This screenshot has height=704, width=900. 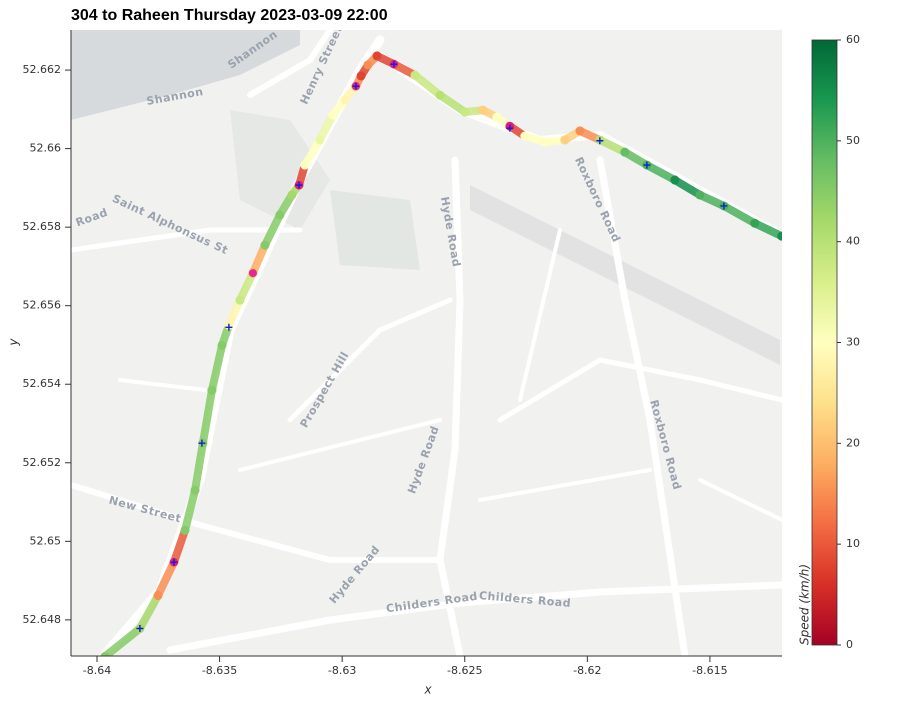 What do you see at coordinates (252, 273) in the screenshot?
I see `stop-marker` at bounding box center [252, 273].